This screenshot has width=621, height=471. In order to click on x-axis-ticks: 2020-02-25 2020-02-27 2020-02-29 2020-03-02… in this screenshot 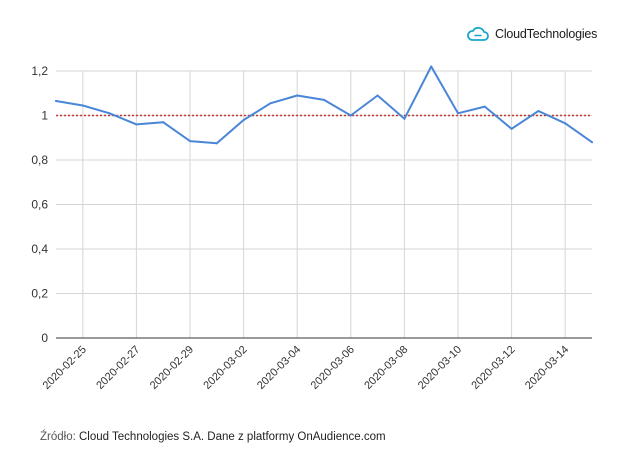, I will do `click(306, 368)`.